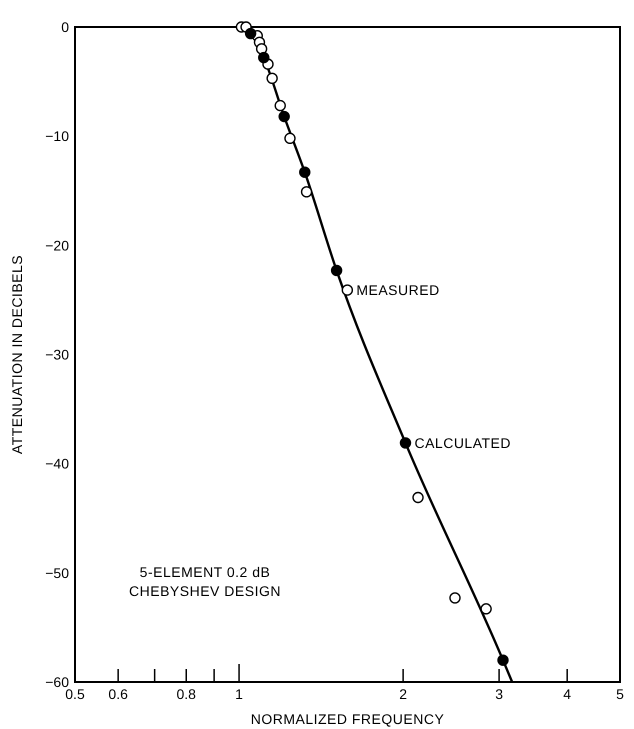 This screenshot has height=729, width=634. I want to click on y-tick-label: −10, so click(57, 136).